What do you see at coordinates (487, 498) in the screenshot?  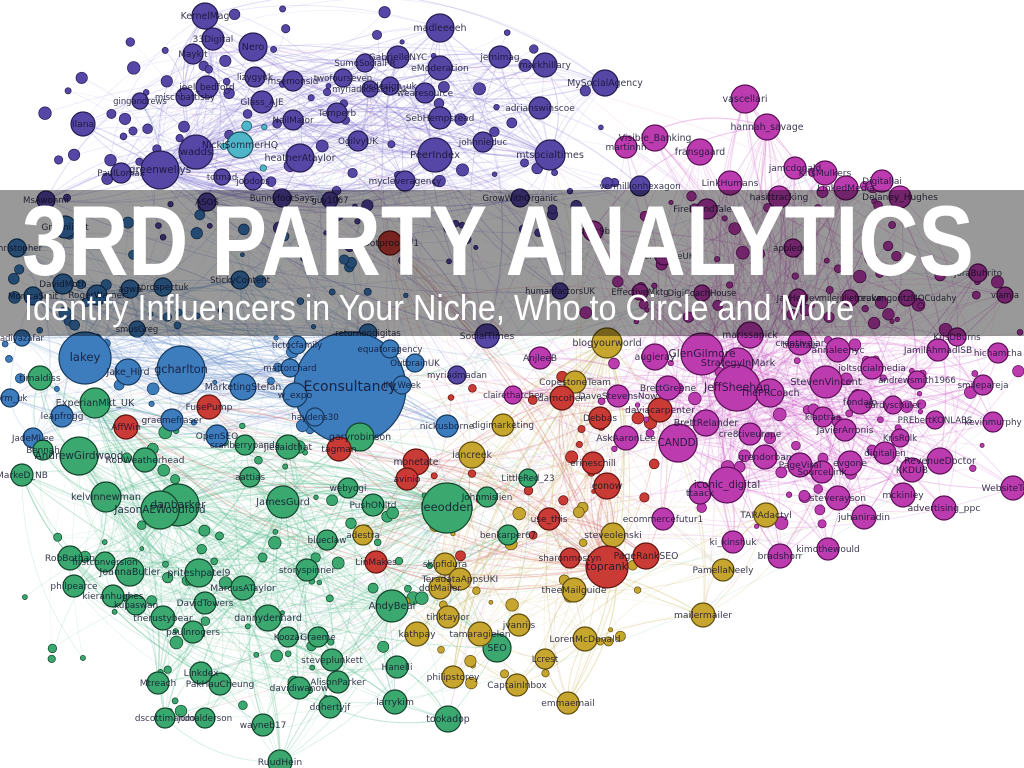 I see `graph-node-label: Johnmislien` at bounding box center [487, 498].